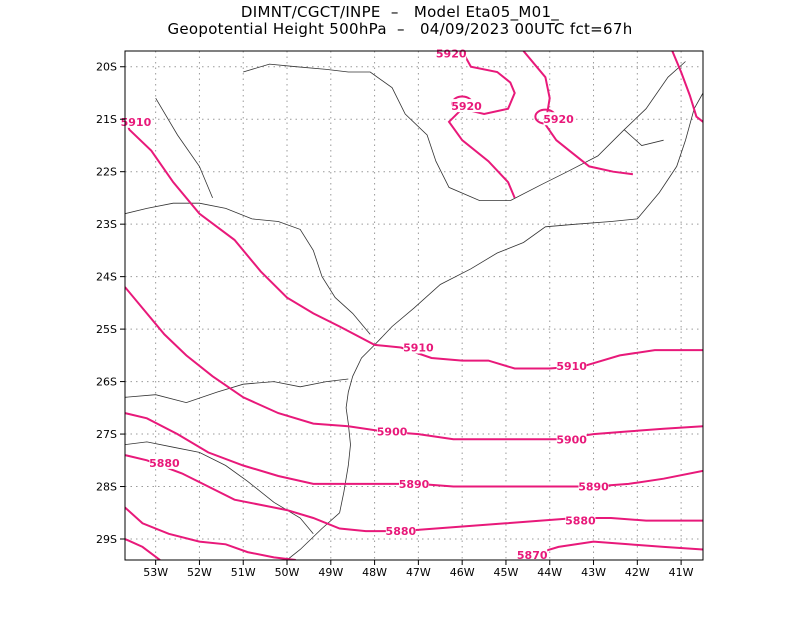 This screenshot has height=618, width=800. Describe the element at coordinates (106, 434) in the screenshot. I see `tick-label-y: 27S` at that location.